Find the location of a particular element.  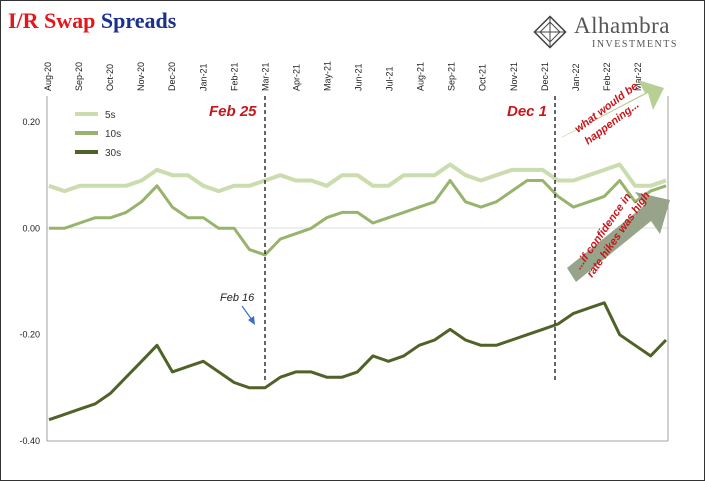

legend-label-30s: 30s is located at coordinates (113, 153).